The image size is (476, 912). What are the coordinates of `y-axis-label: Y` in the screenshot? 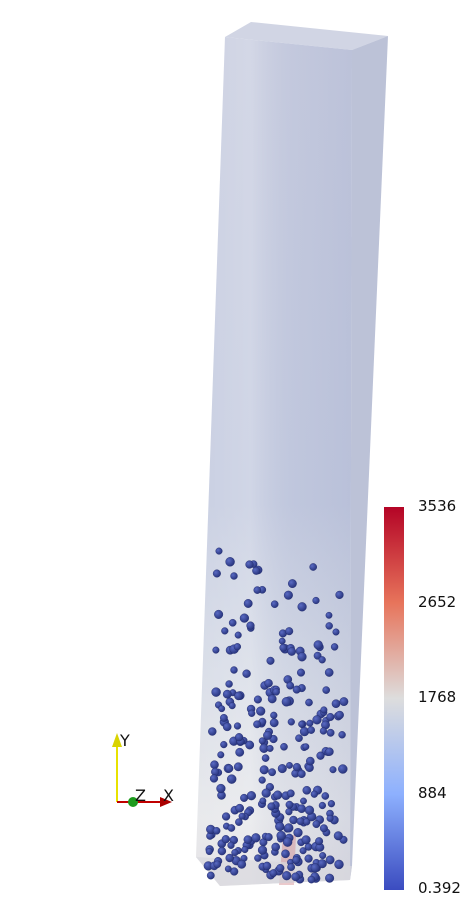 It's located at (125, 740).